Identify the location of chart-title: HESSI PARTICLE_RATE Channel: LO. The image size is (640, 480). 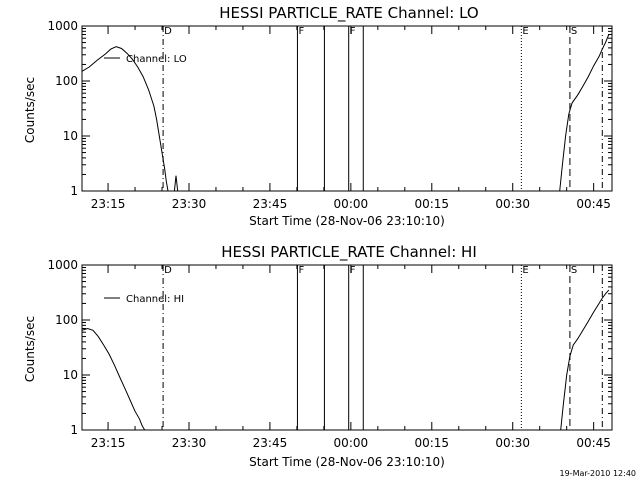
(348, 13).